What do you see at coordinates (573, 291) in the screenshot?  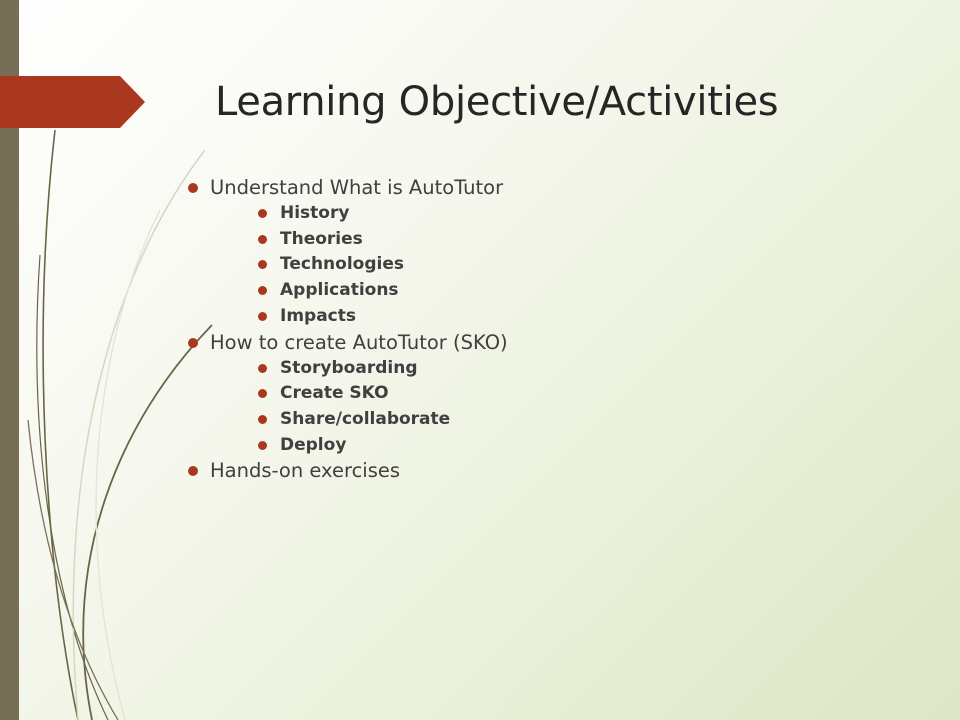 I see `sub-list-item: Applications` at bounding box center [573, 291].